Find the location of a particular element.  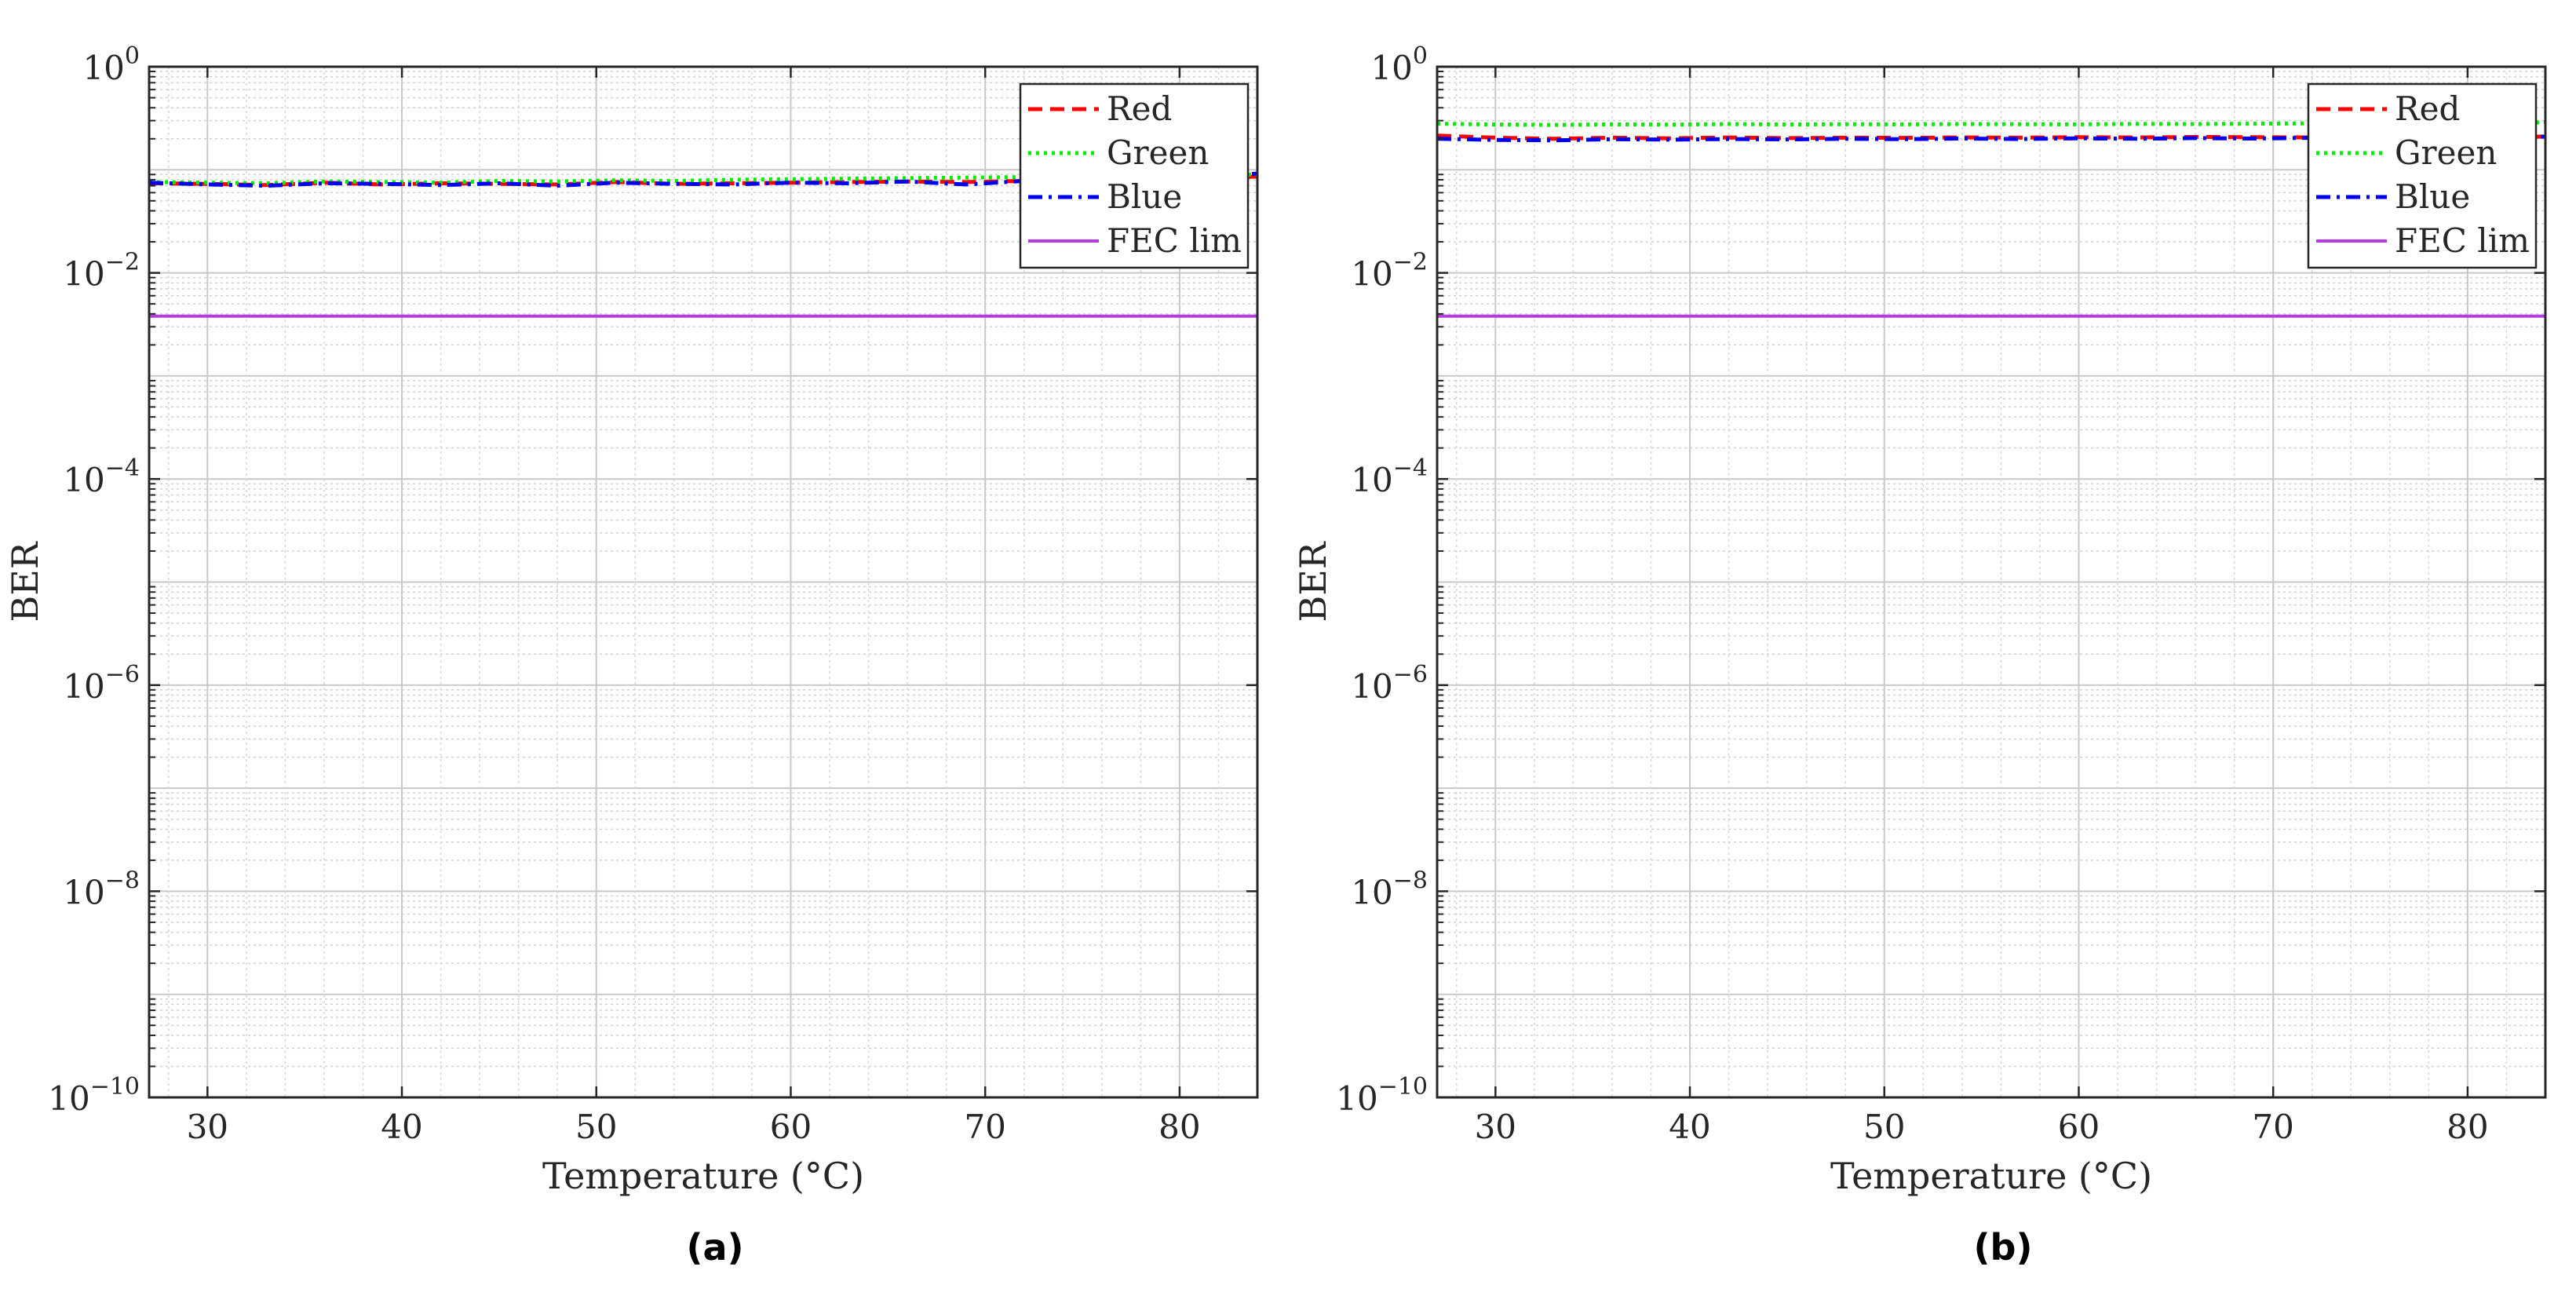

pa-y-tick-label: 10⁰ is located at coordinates (111, 64).